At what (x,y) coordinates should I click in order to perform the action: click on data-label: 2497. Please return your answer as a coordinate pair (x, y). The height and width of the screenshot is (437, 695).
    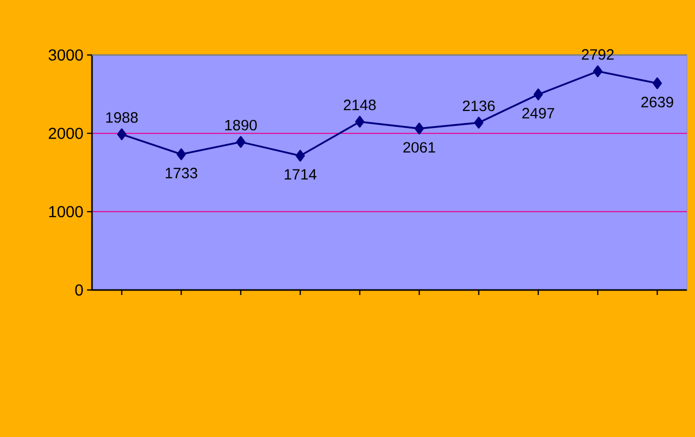
    Looking at the image, I should click on (538, 113).